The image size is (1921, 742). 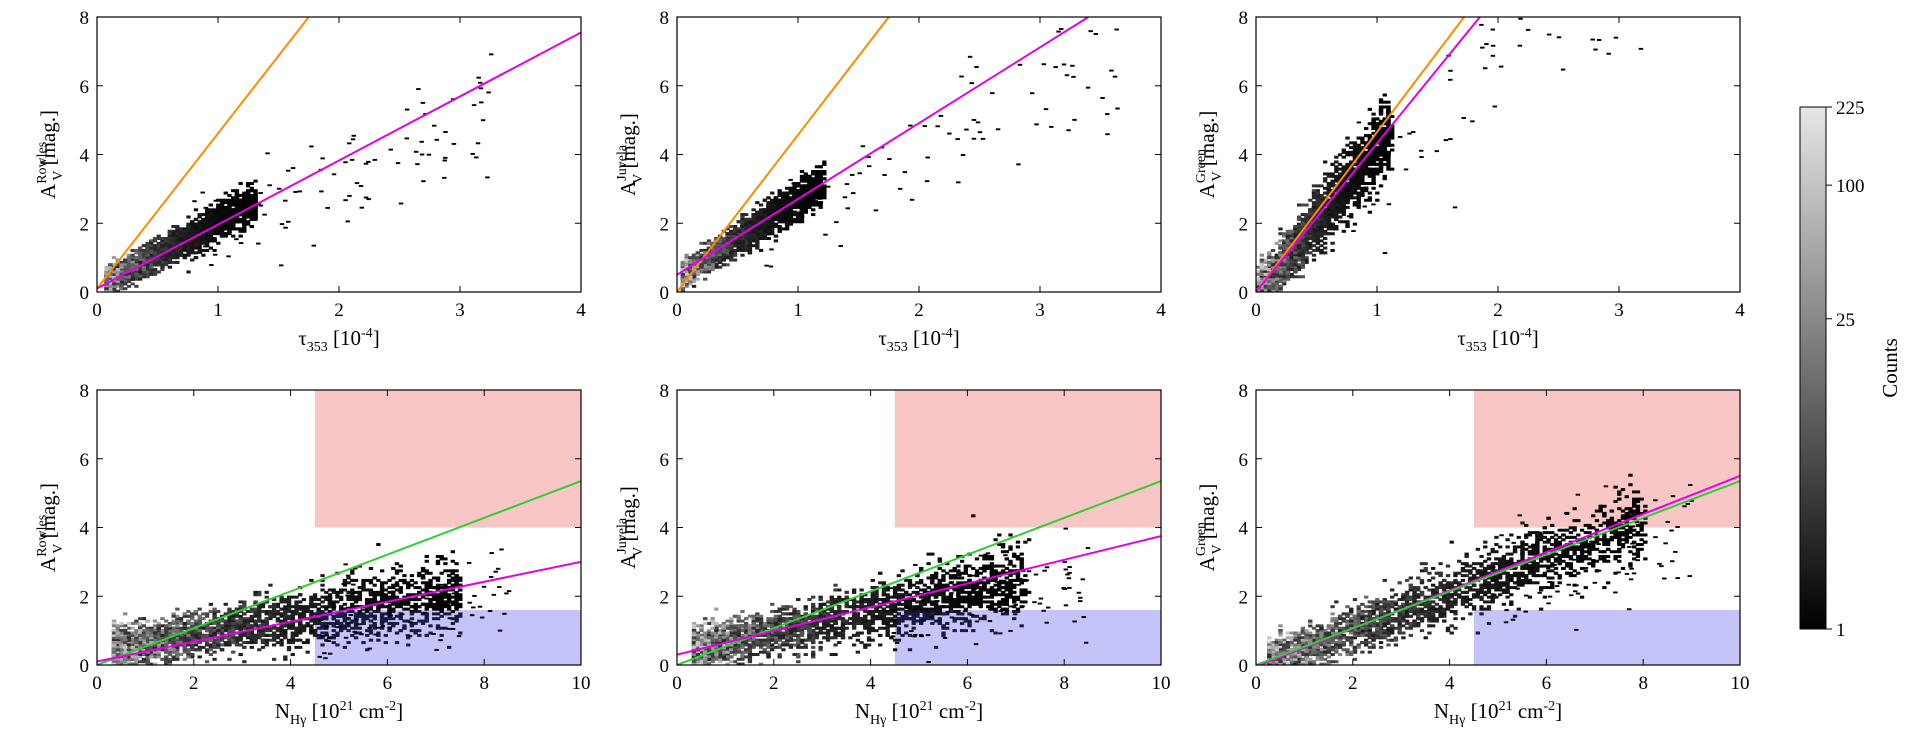 What do you see at coordinates (339, 310) in the screenshot?
I see `x-tick-label: 2` at bounding box center [339, 310].